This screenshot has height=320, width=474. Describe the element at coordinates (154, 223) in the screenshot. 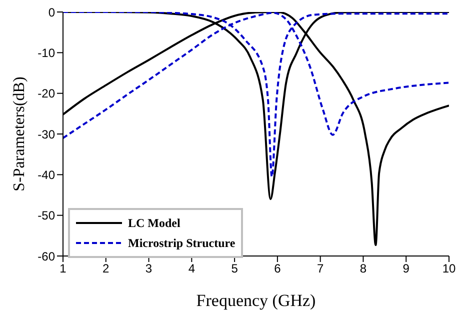

I see `legend-label: LC Model` at that location.